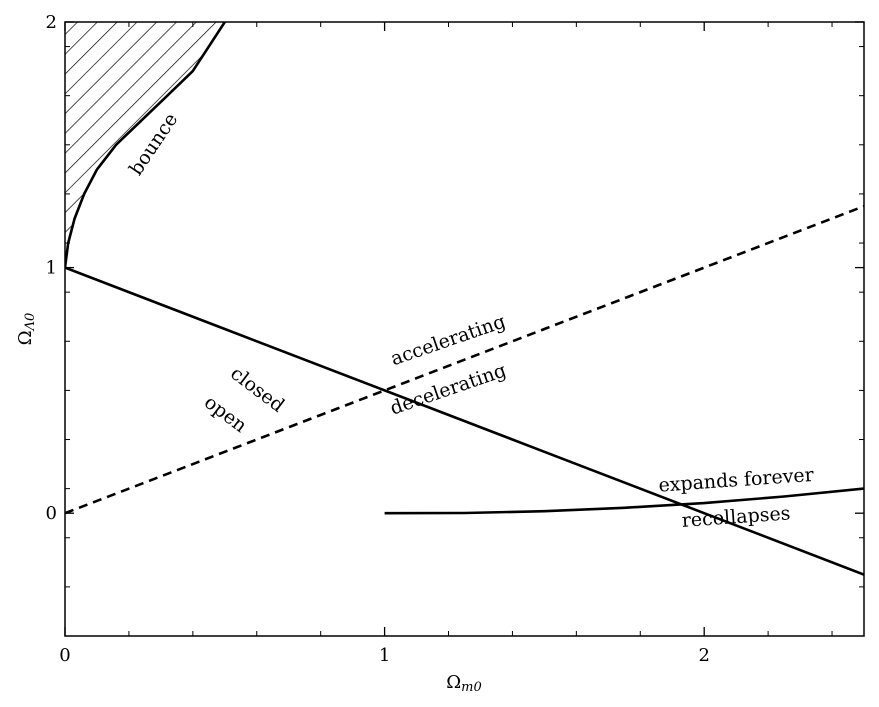  What do you see at coordinates (736, 517) in the screenshot?
I see `annotation-recollapses: recollapses` at bounding box center [736, 517].